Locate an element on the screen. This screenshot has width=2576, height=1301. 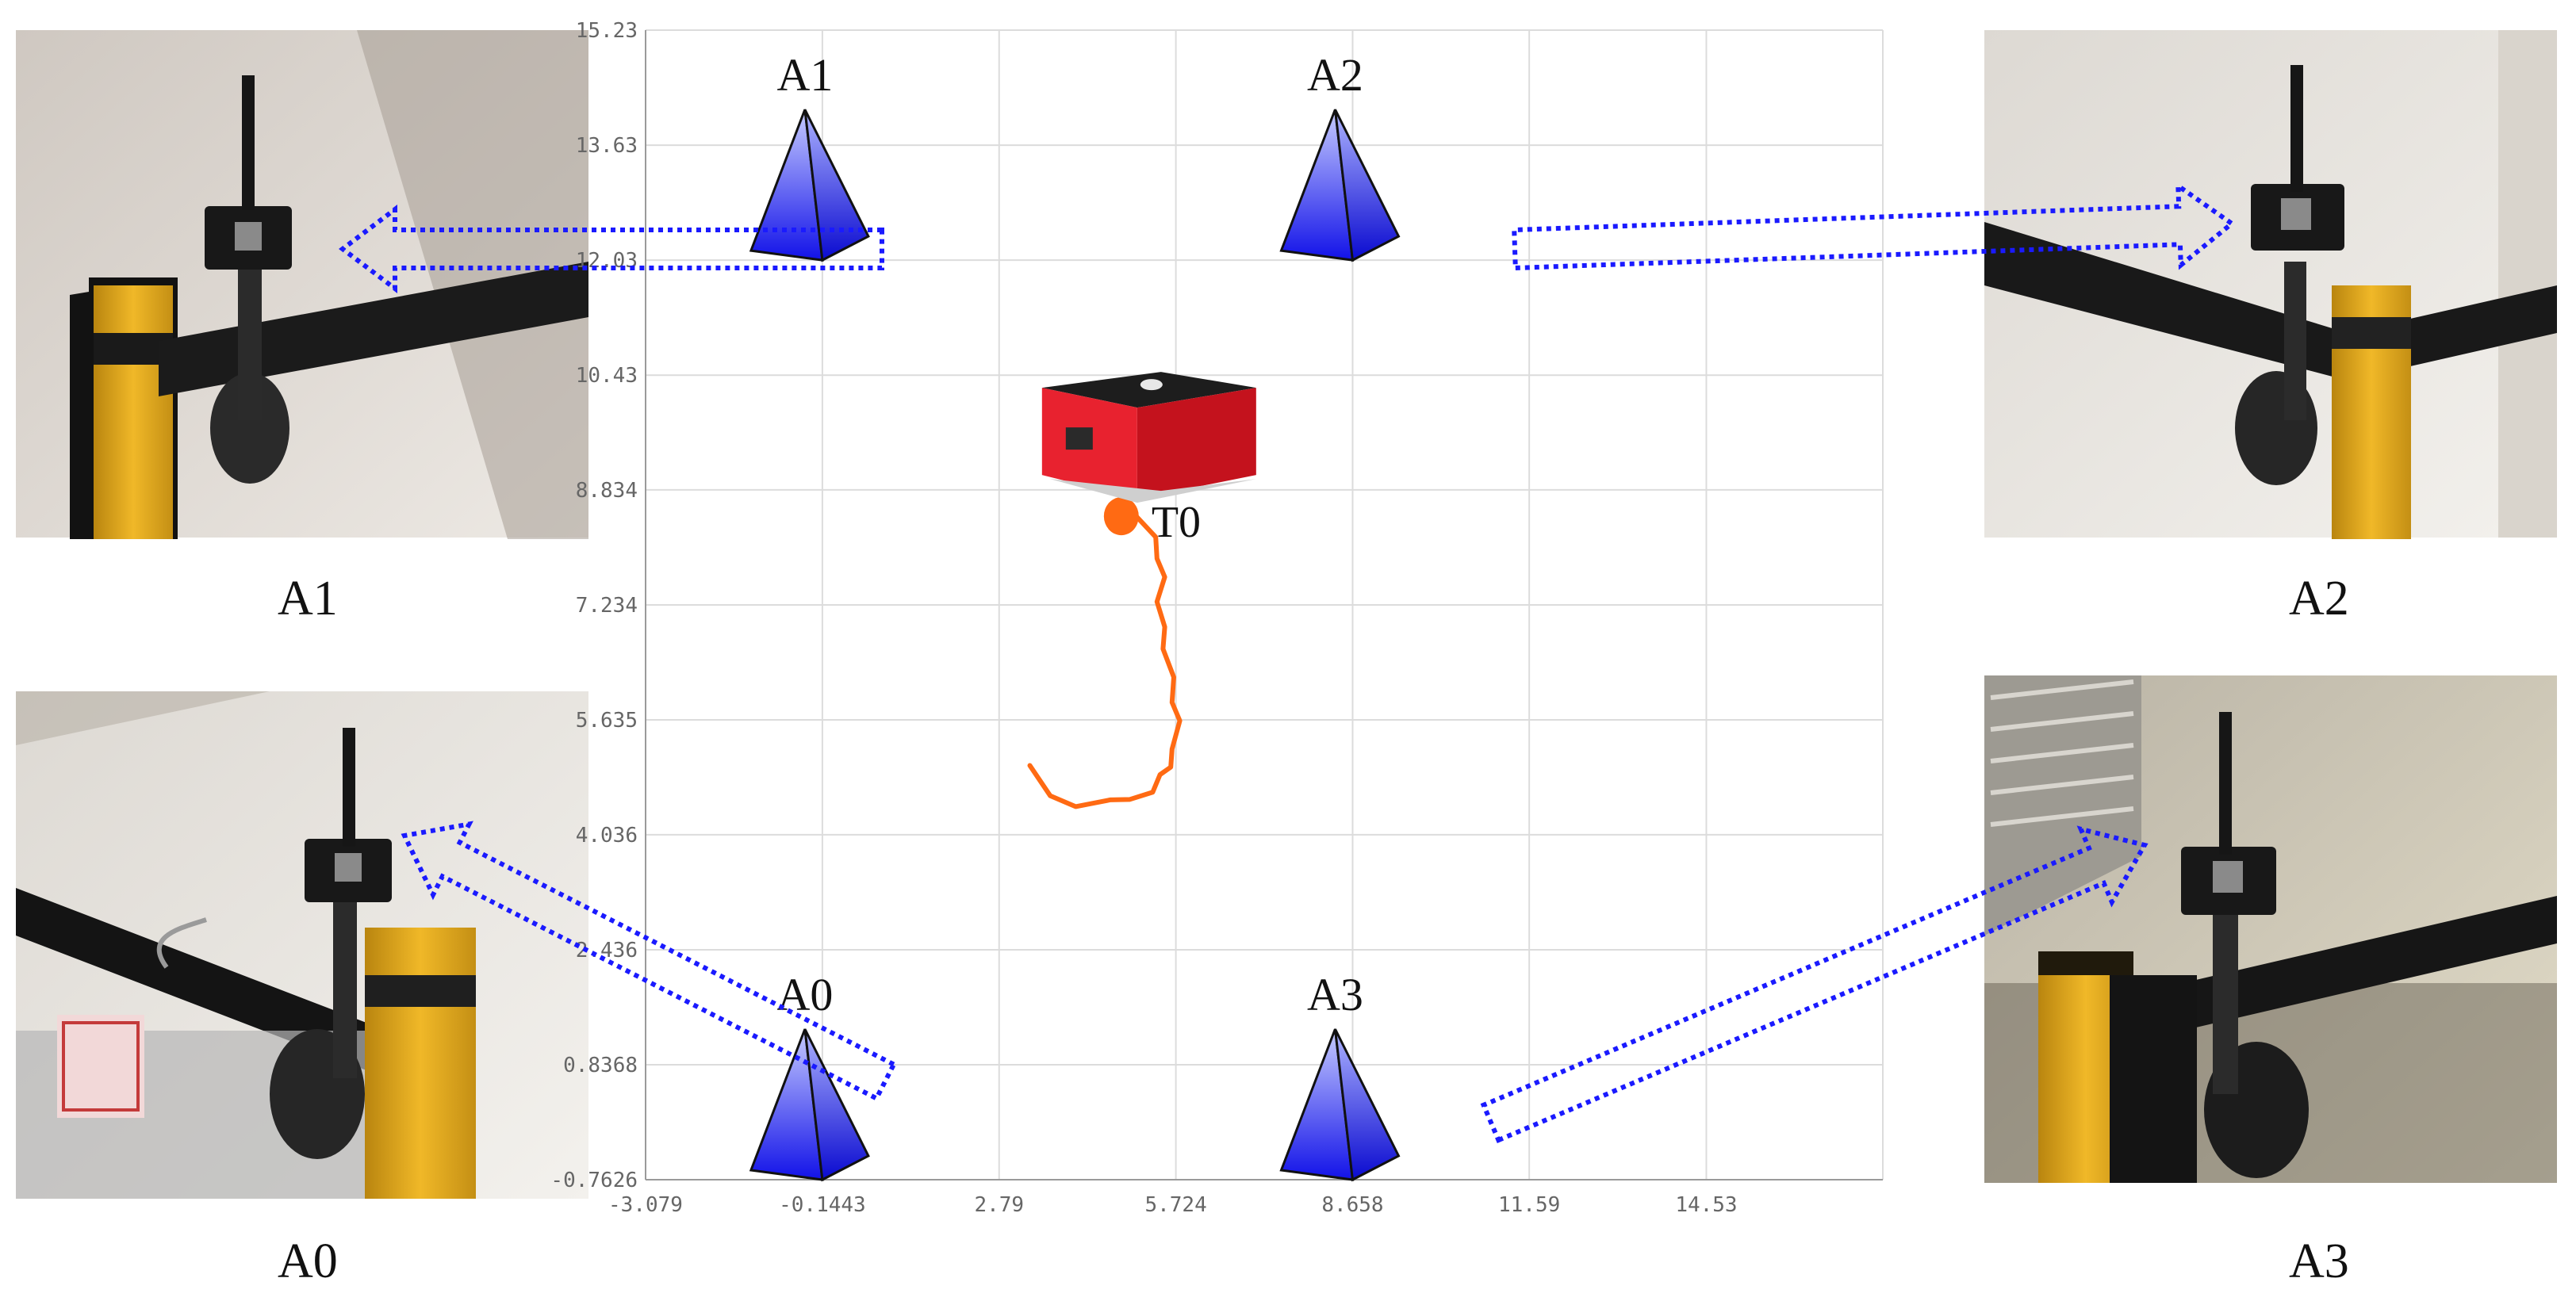
robot-icon is located at coordinates (1148, 437).